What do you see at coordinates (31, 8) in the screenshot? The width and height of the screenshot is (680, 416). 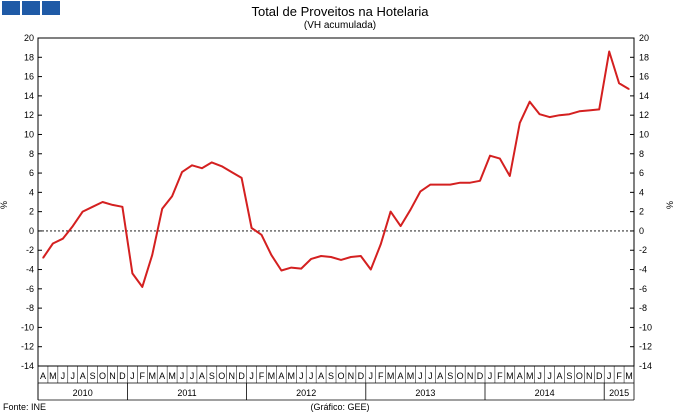 I see `logo` at bounding box center [31, 8].